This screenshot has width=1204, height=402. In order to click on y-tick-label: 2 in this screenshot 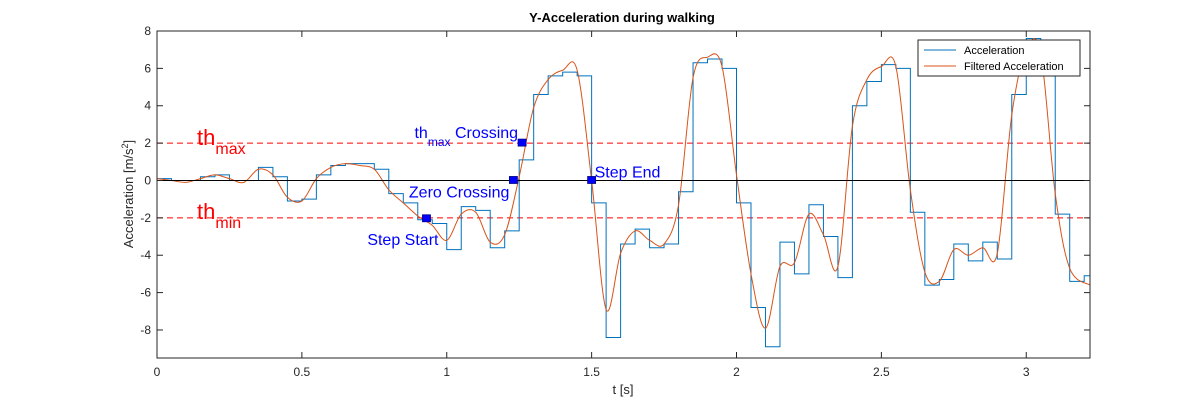, I will do `click(147, 143)`.